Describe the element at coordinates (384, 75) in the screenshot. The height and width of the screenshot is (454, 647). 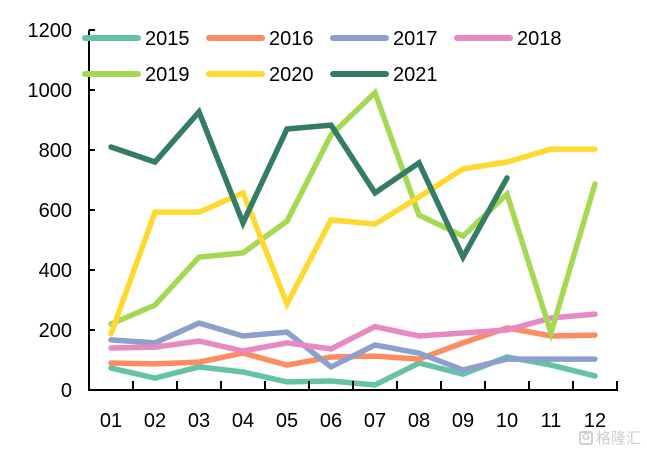
I see `legend-item-2021: 2021` at that location.